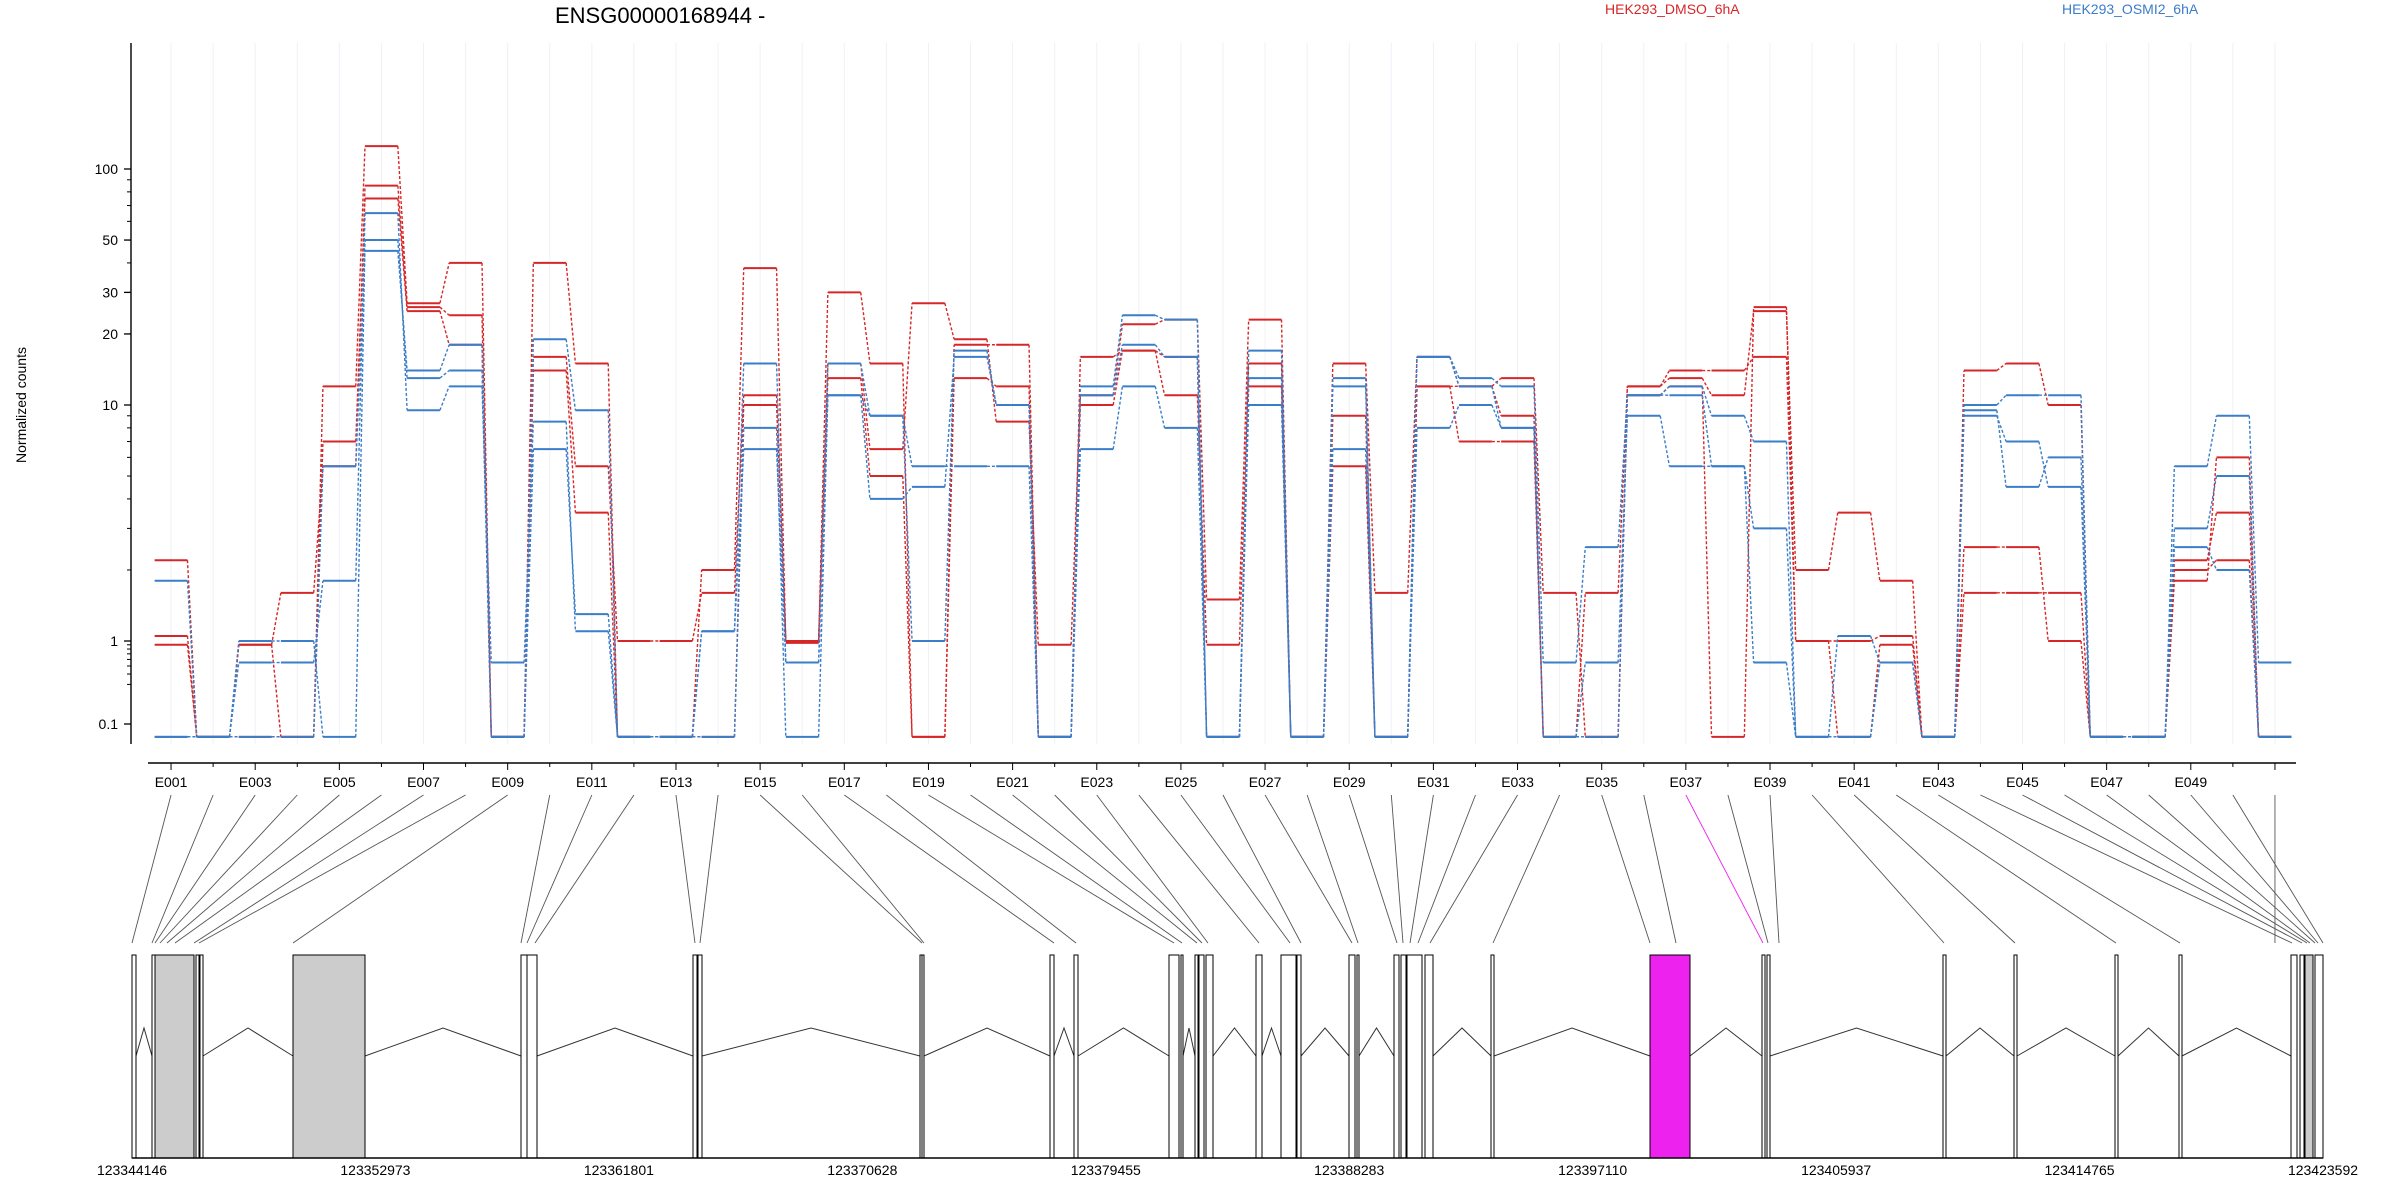 The height and width of the screenshot is (1200, 2400). What do you see at coordinates (110, 292) in the screenshot?
I see `y-tick-label: 30` at bounding box center [110, 292].